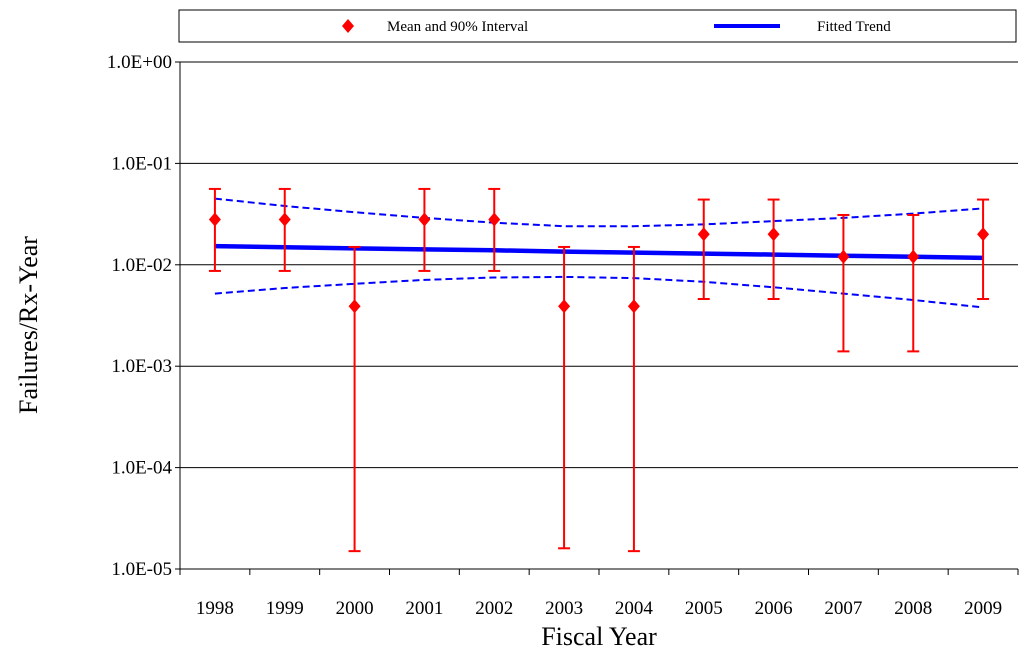 Image resolution: width=1020 pixels, height=653 pixels. Describe the element at coordinates (141, 569) in the screenshot. I see `y-tick-label-5: 1.0E-05` at that location.